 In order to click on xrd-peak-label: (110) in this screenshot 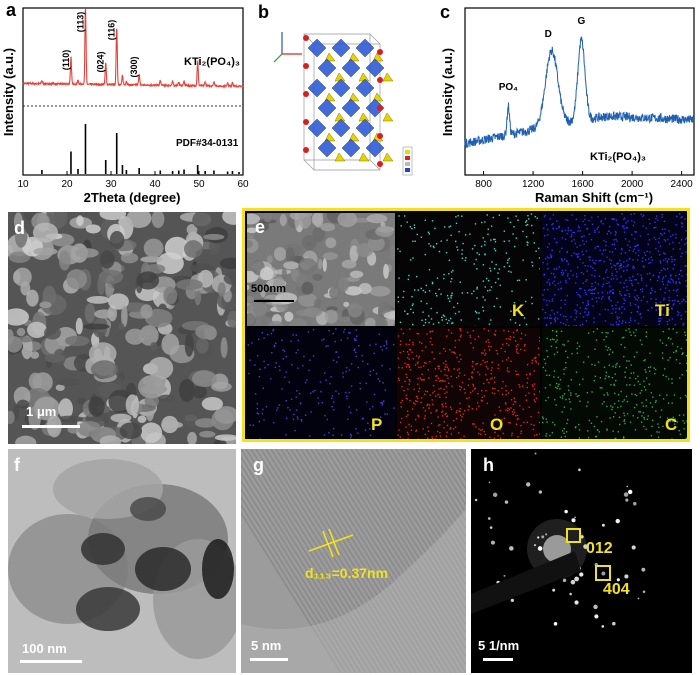, I will do `click(66, 60)`.